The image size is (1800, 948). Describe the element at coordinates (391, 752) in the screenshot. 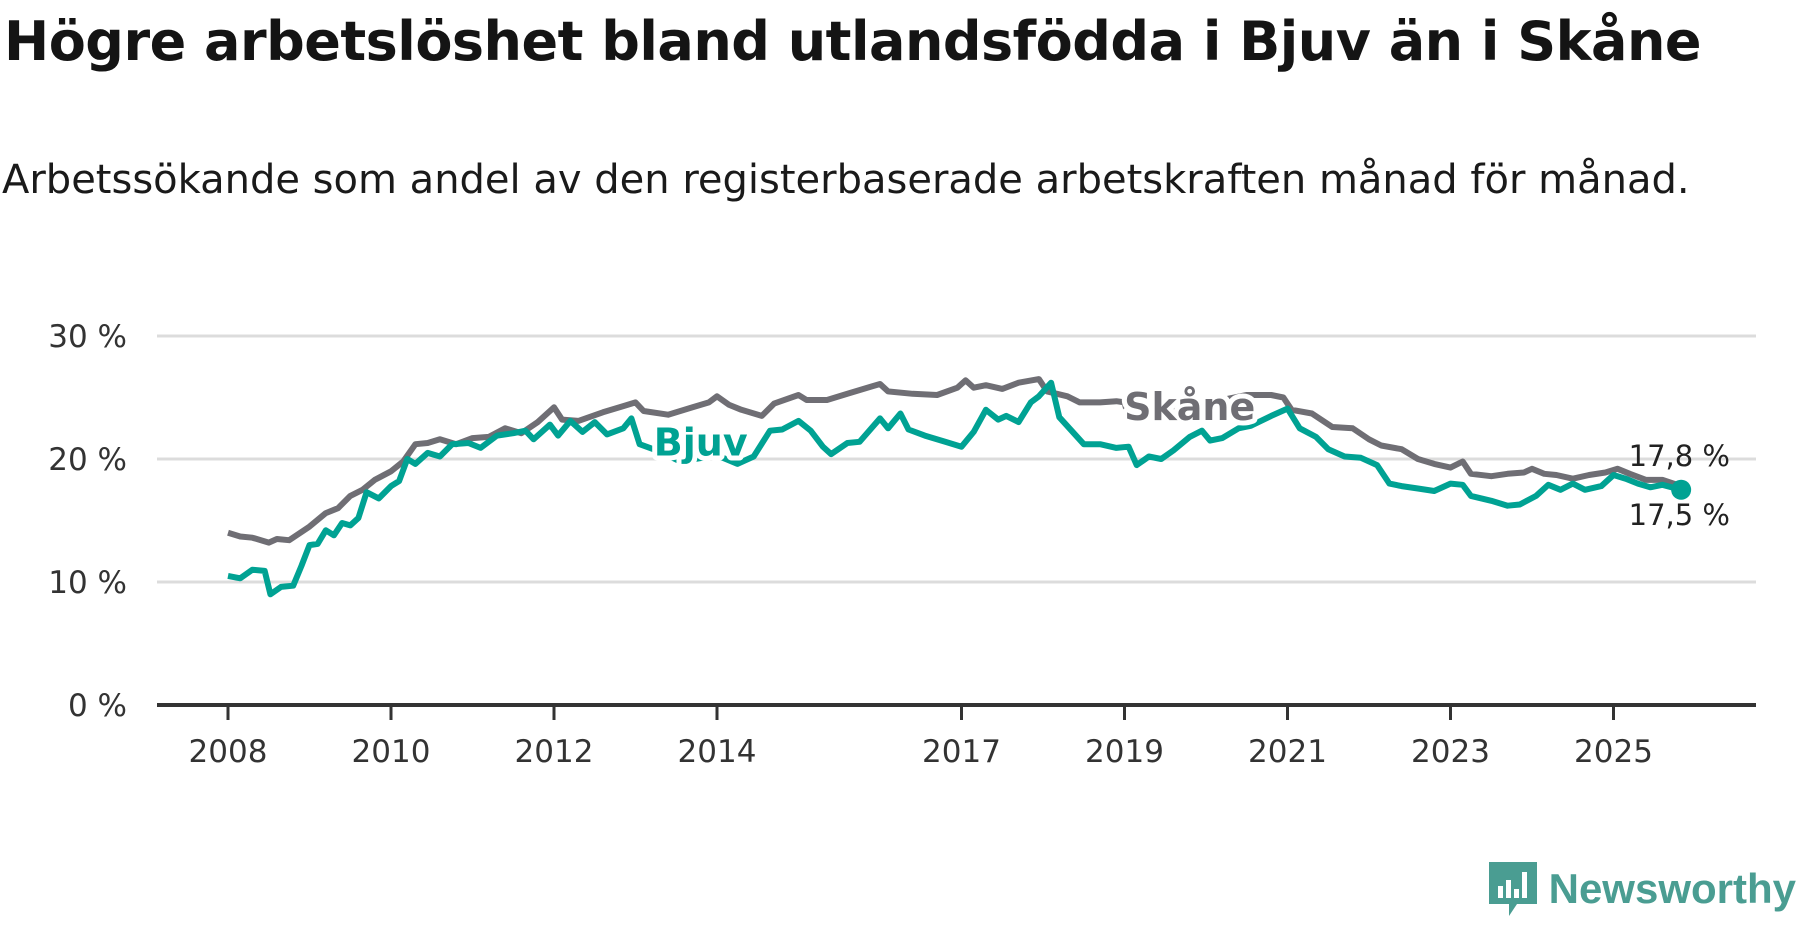

I see `x-tick-label: 2010` at that location.